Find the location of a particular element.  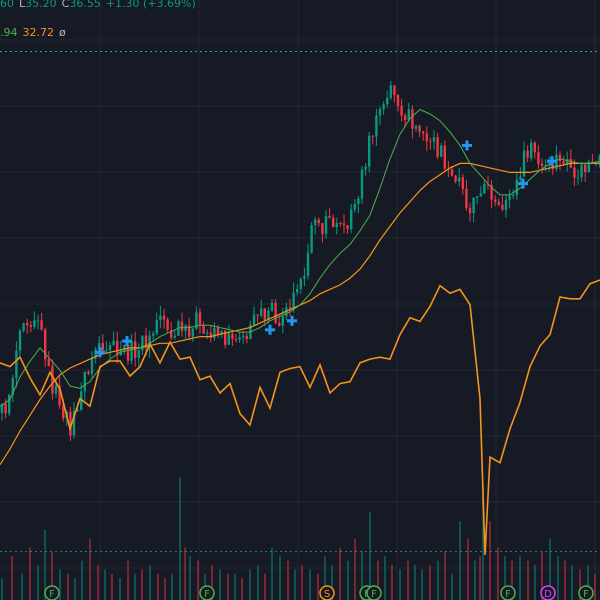

change-value: +1.30 (+3.69%) is located at coordinates (150, 5).